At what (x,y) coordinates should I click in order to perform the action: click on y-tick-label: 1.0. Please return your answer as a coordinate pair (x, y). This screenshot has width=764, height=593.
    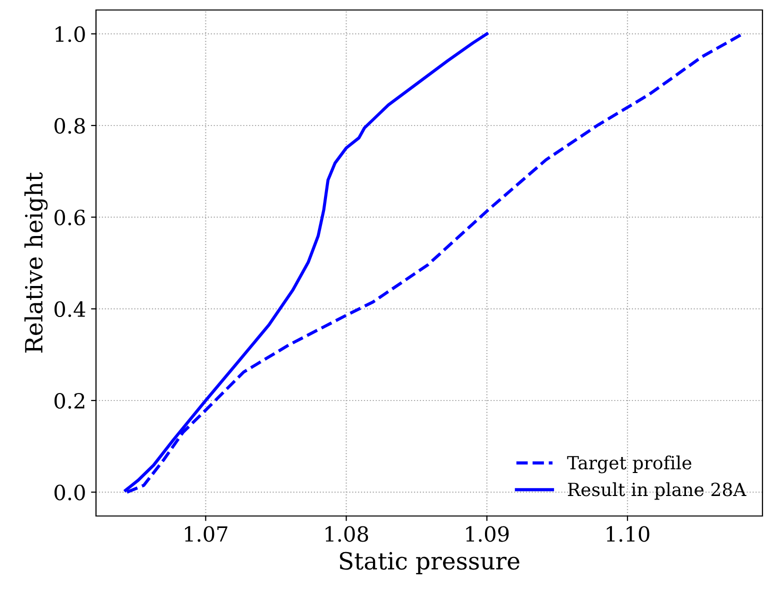
    Looking at the image, I should click on (70, 34).